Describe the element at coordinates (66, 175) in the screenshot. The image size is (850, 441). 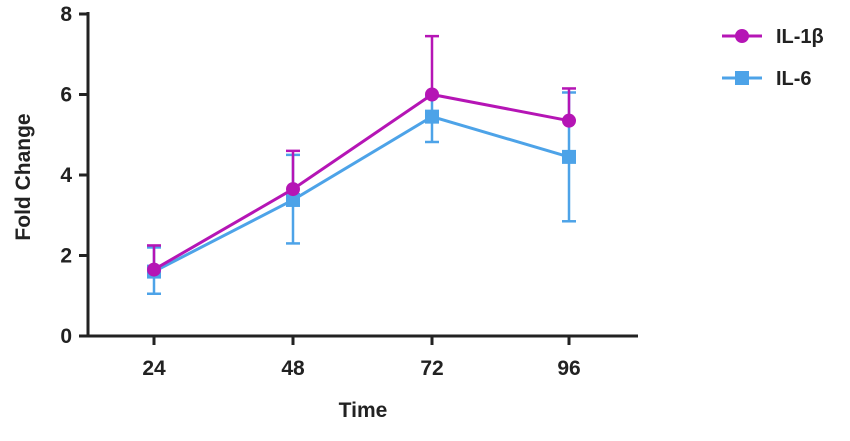
I see `y-tick-label: 4` at that location.